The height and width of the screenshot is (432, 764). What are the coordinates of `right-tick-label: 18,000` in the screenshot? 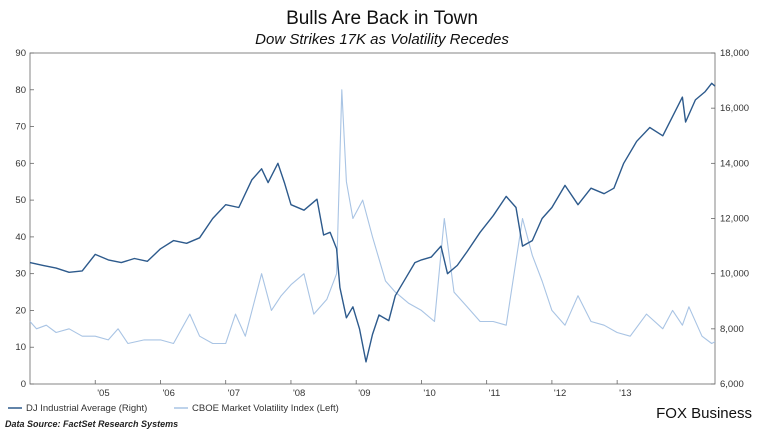 It's located at (734, 53).